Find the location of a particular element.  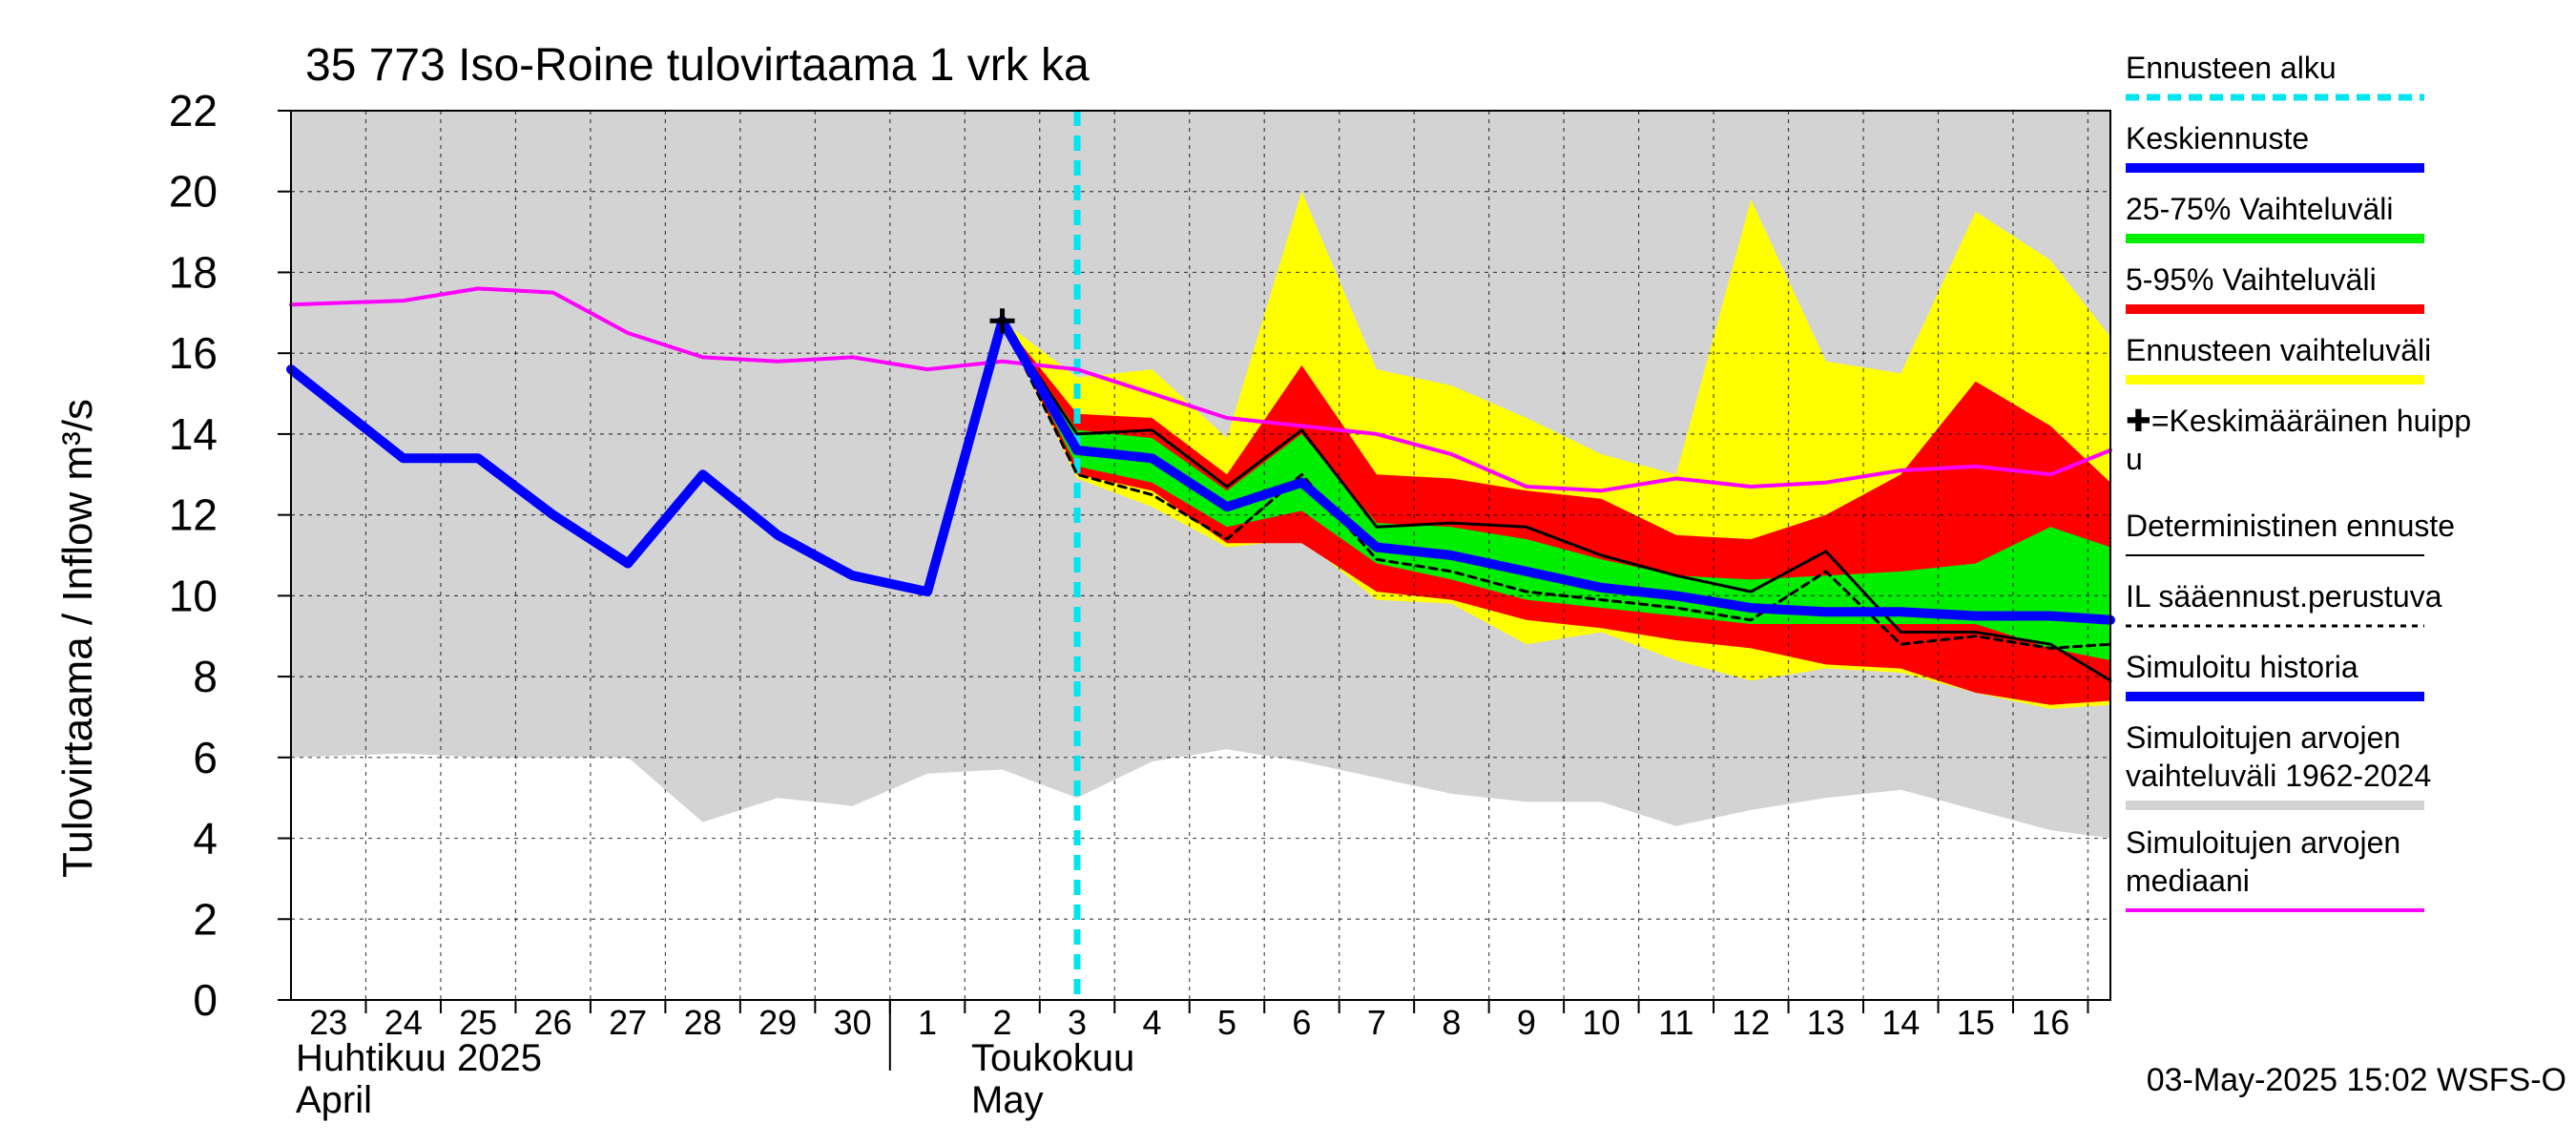

x-tick-label-8: 1 is located at coordinates (927, 1022).